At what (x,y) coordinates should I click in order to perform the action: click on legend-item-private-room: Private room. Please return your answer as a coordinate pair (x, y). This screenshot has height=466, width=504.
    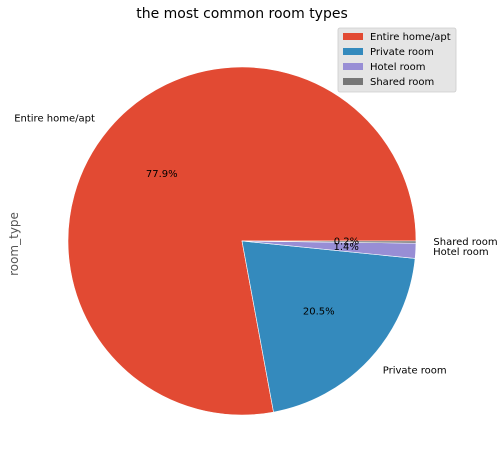
    Looking at the image, I should click on (388, 52).